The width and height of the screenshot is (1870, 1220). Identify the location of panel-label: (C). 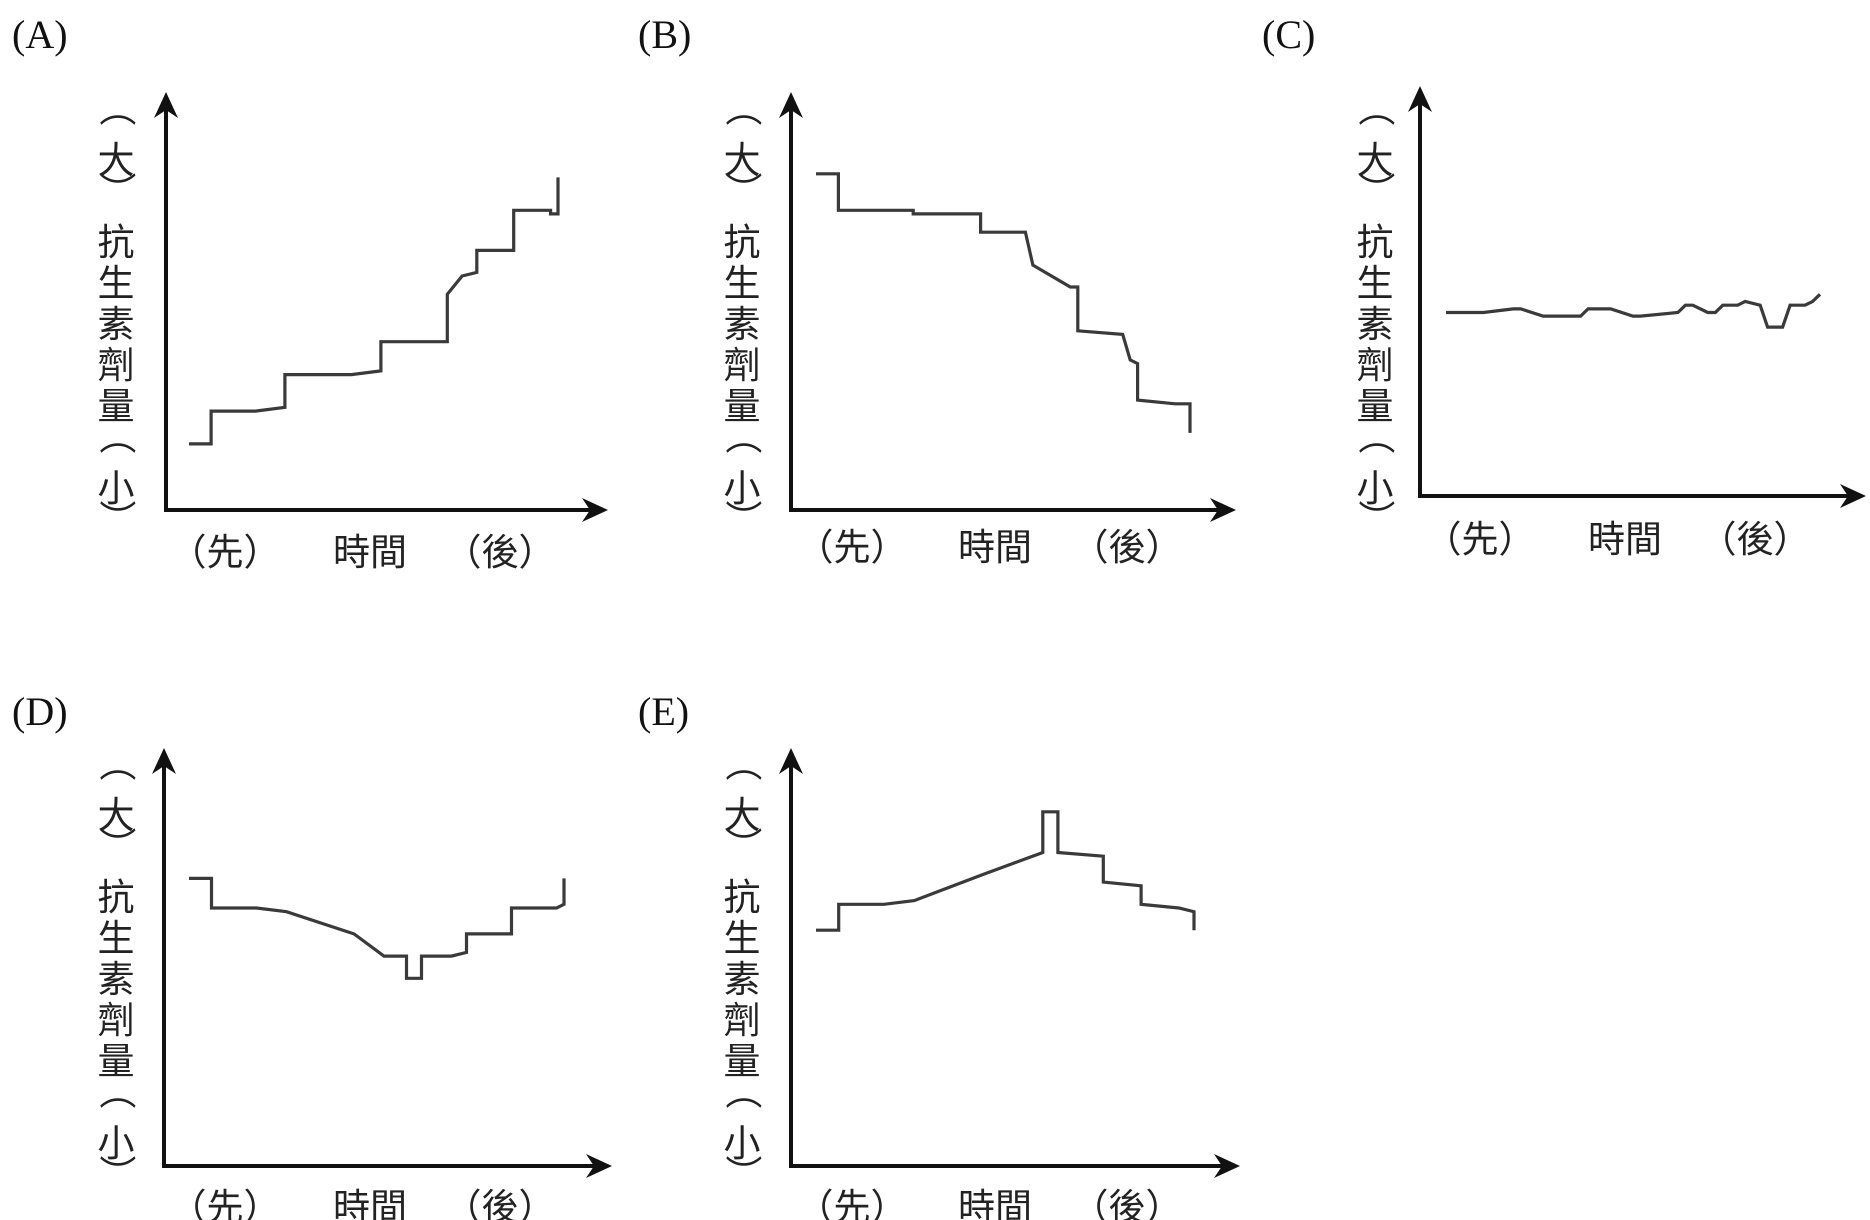
(1288, 34).